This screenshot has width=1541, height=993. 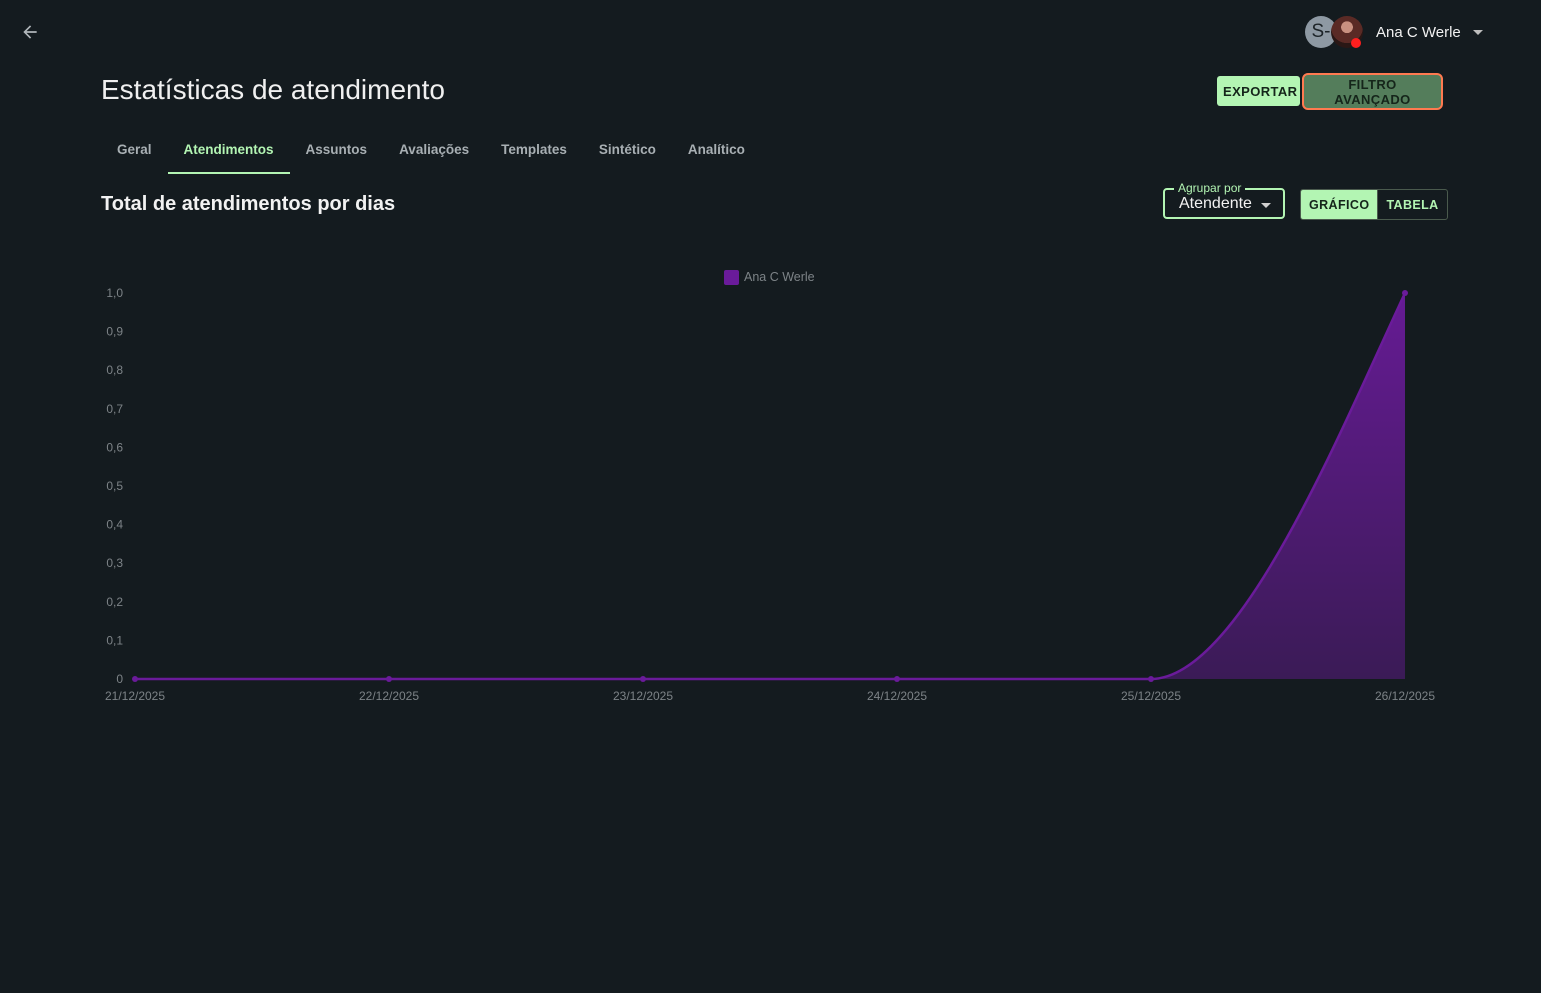 What do you see at coordinates (114, 563) in the screenshot?
I see `y-tick-label: 0,3` at bounding box center [114, 563].